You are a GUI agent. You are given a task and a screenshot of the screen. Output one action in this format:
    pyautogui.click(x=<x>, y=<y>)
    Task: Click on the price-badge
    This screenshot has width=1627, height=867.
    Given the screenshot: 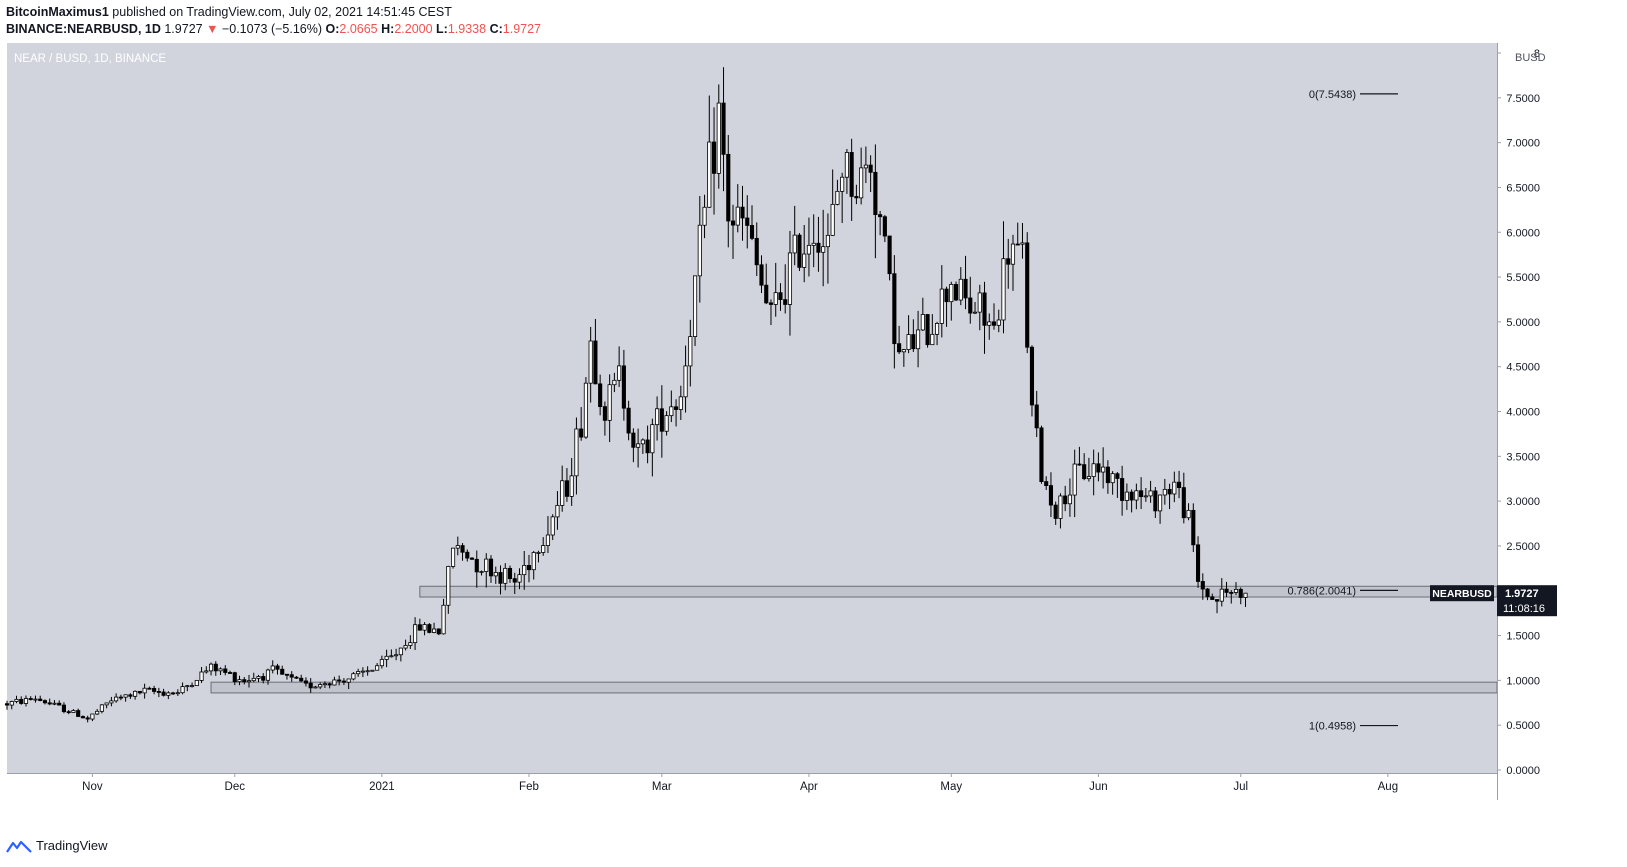 What is the action you would take?
    pyautogui.click(x=1527, y=601)
    